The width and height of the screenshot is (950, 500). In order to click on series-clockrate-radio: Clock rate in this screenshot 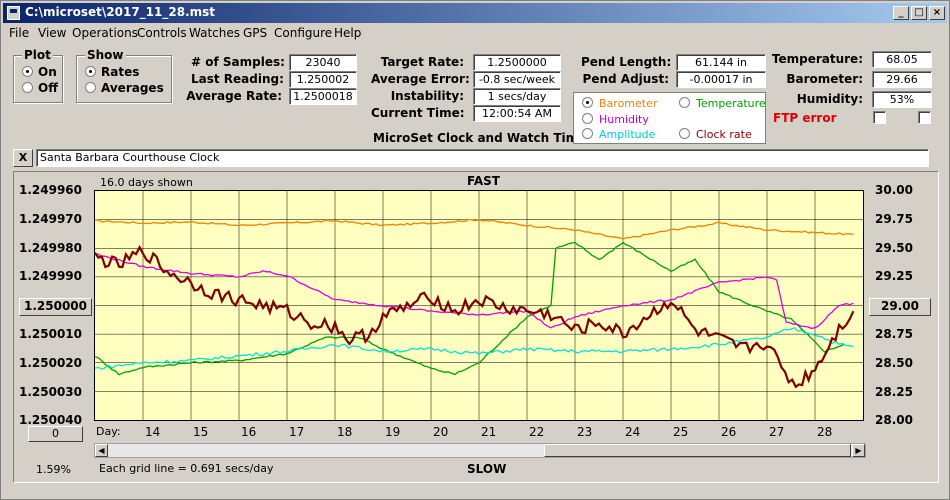, I will do `click(715, 134)`.